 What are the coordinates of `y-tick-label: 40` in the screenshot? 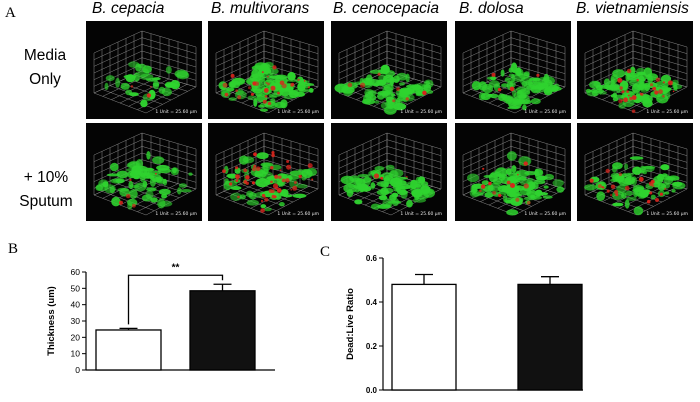 It's located at (76, 305).